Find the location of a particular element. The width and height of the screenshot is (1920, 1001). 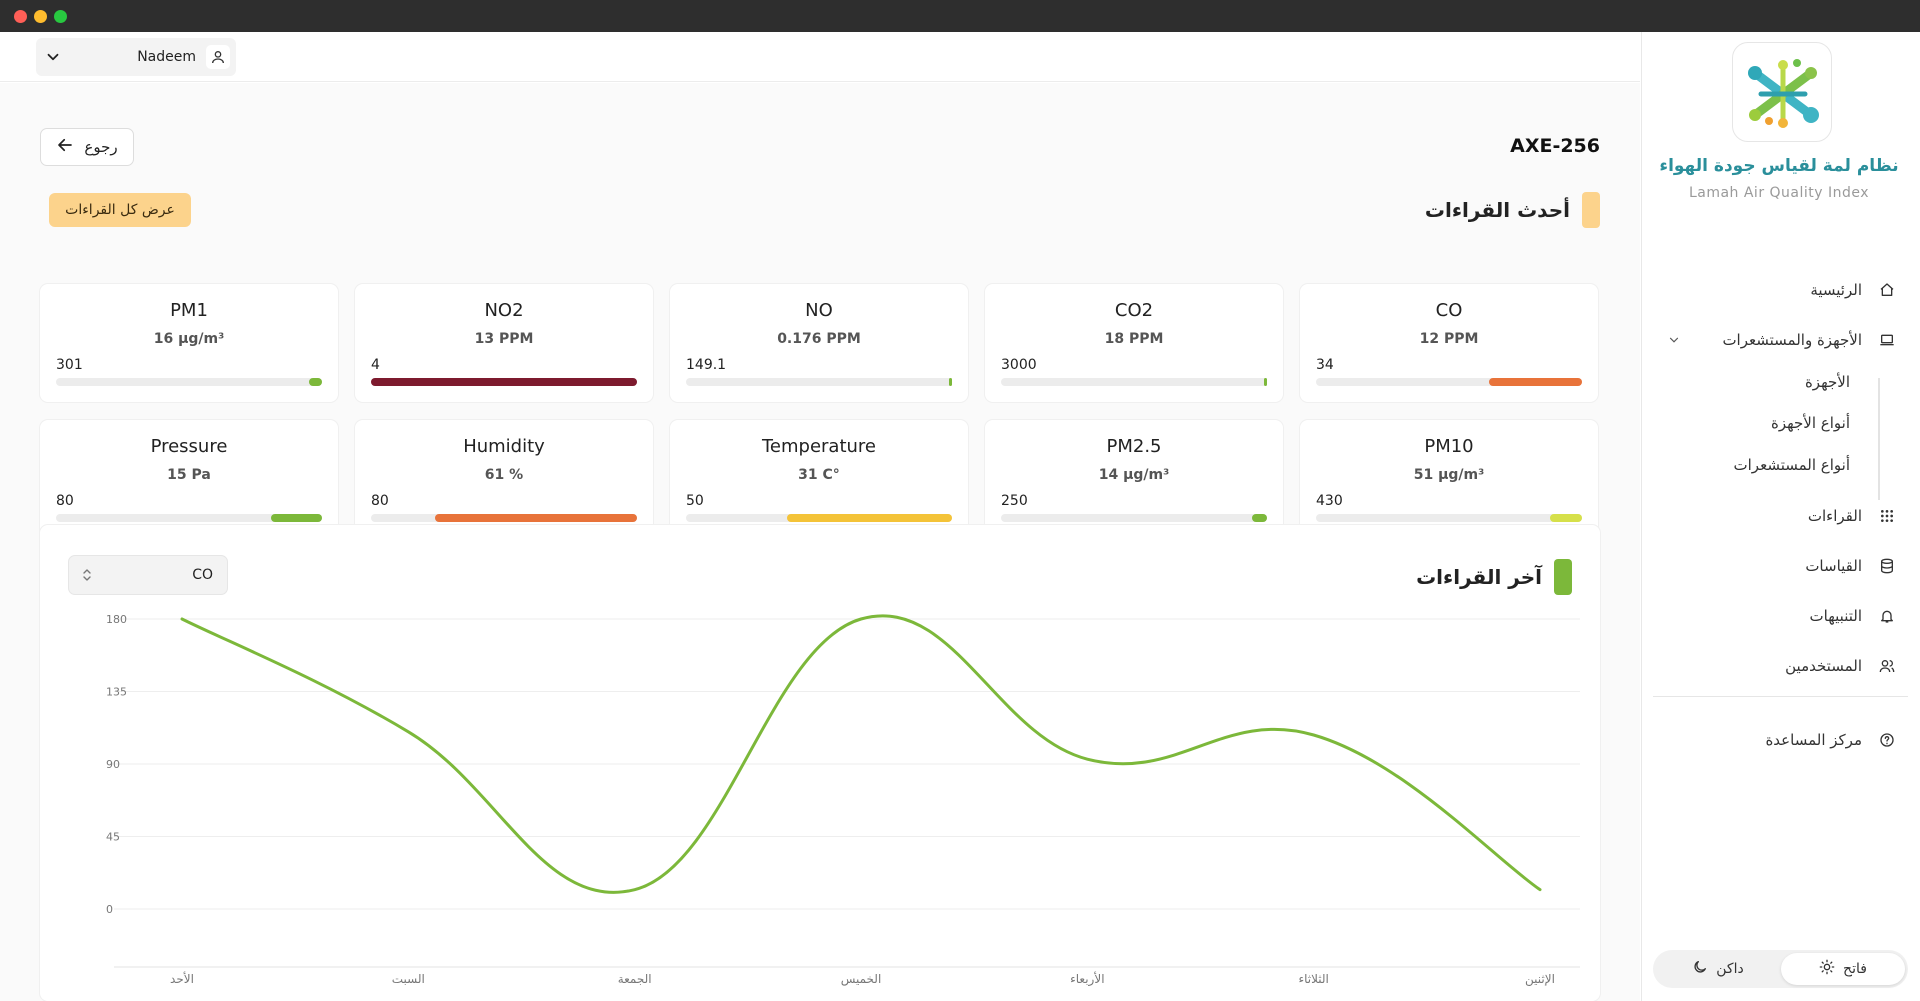

sensor-card: PM1 16 µg/m³ 301 is located at coordinates (189, 343).